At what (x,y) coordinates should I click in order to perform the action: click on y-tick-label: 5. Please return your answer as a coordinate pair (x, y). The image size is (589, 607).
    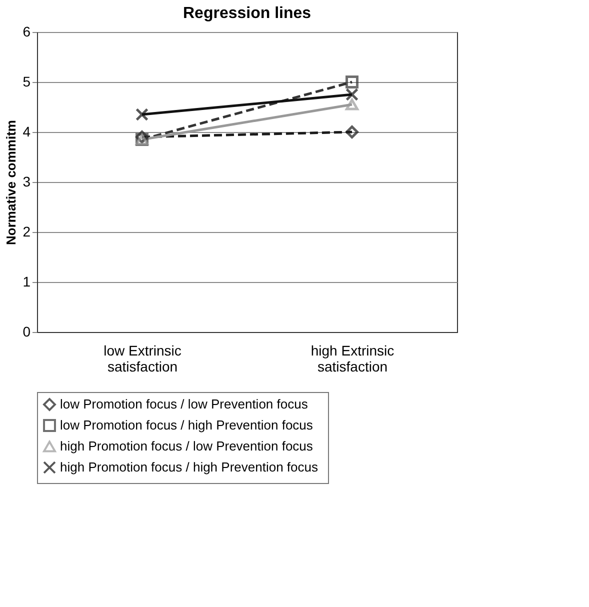
    Looking at the image, I should click on (26, 82).